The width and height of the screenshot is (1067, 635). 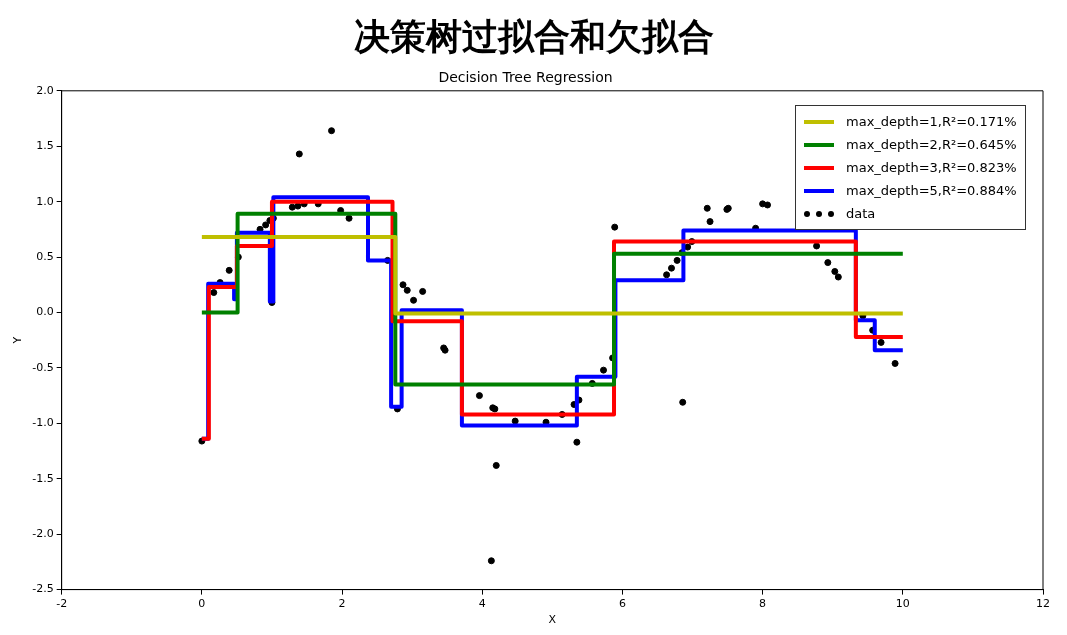 I want to click on legend-label: max_depth=3,R²=0.823%, so click(x=931, y=167).